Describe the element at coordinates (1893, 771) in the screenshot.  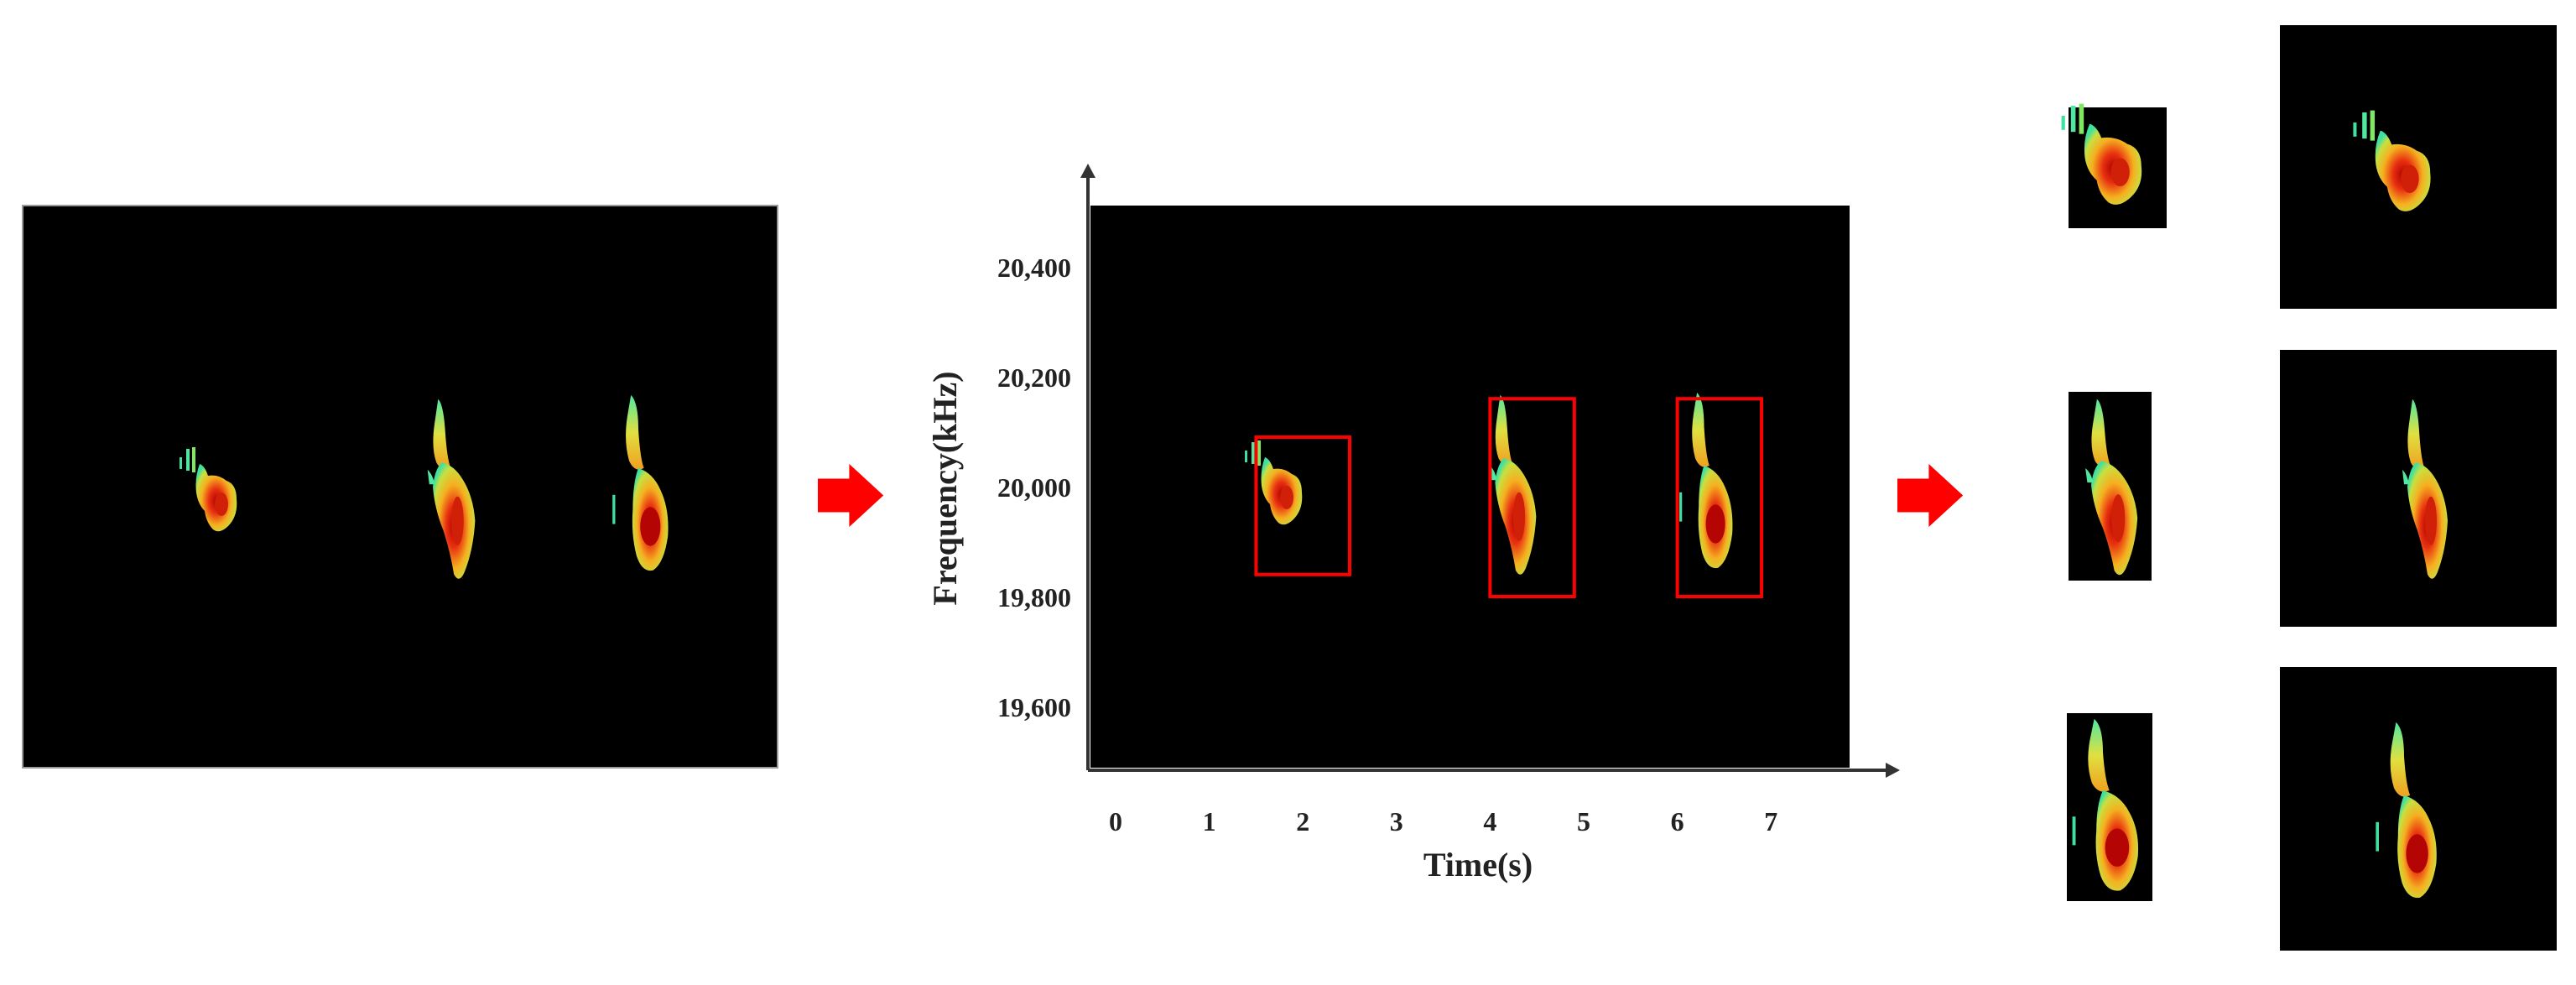
I see `x-axis-arrowhead` at that location.